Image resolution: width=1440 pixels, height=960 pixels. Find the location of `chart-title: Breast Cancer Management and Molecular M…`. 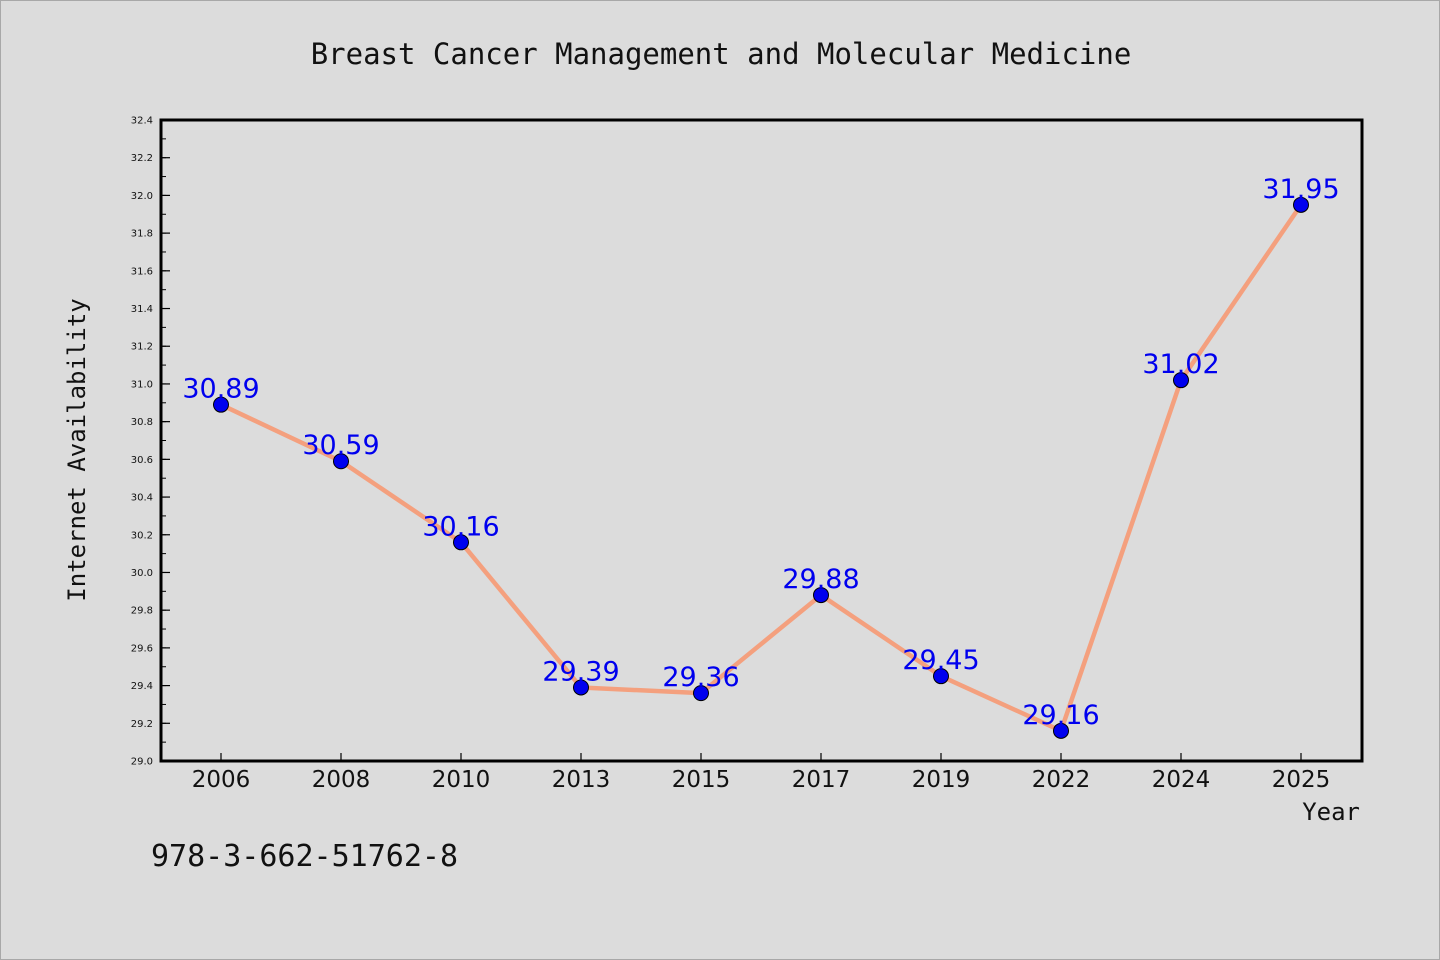

chart-title: Breast Cancer Management and Molecular M… is located at coordinates (721, 54).